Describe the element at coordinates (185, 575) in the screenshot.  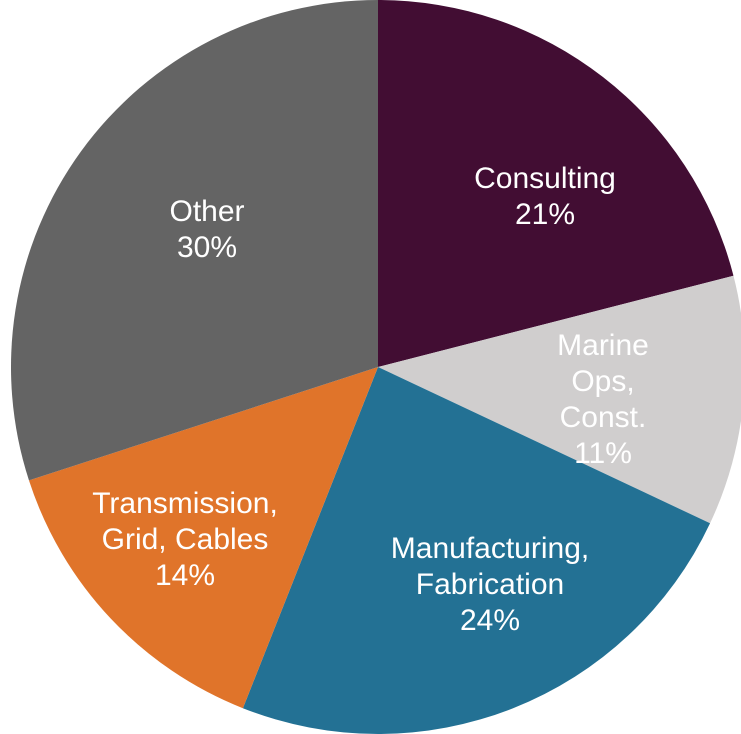
I see `value-label: 14%` at that location.